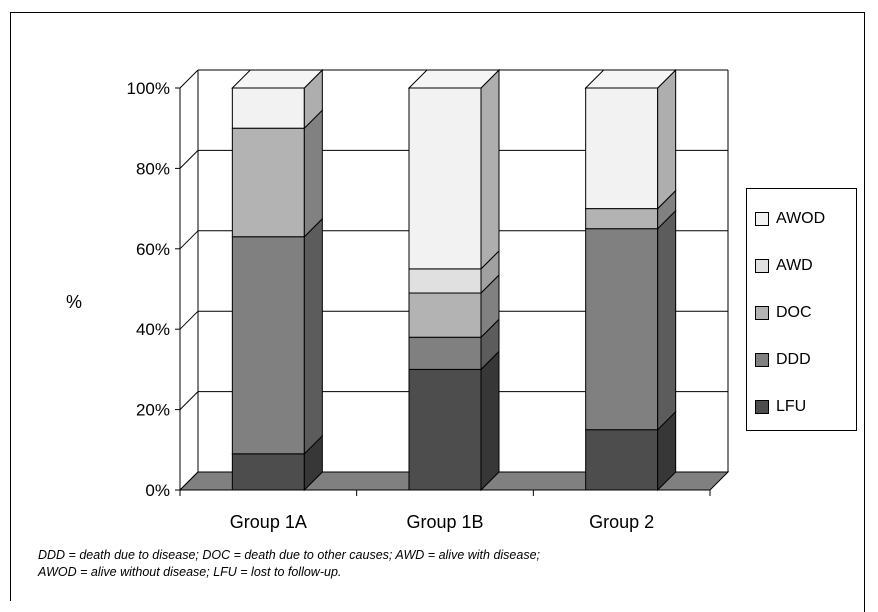 Image resolution: width=878 pixels, height=612 pixels. Describe the element at coordinates (801, 218) in the screenshot. I see `legend-label: AWOD` at that location.